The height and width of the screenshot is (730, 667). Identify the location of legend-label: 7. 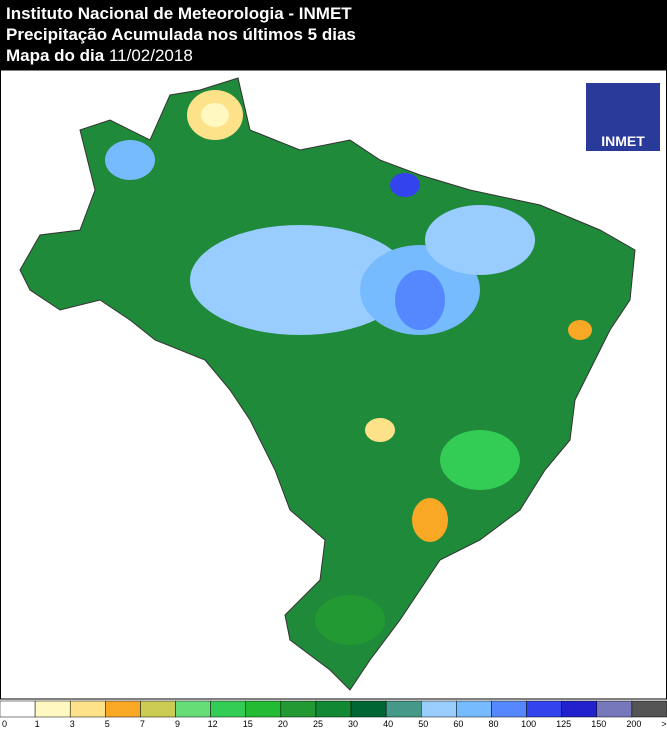
(142, 724).